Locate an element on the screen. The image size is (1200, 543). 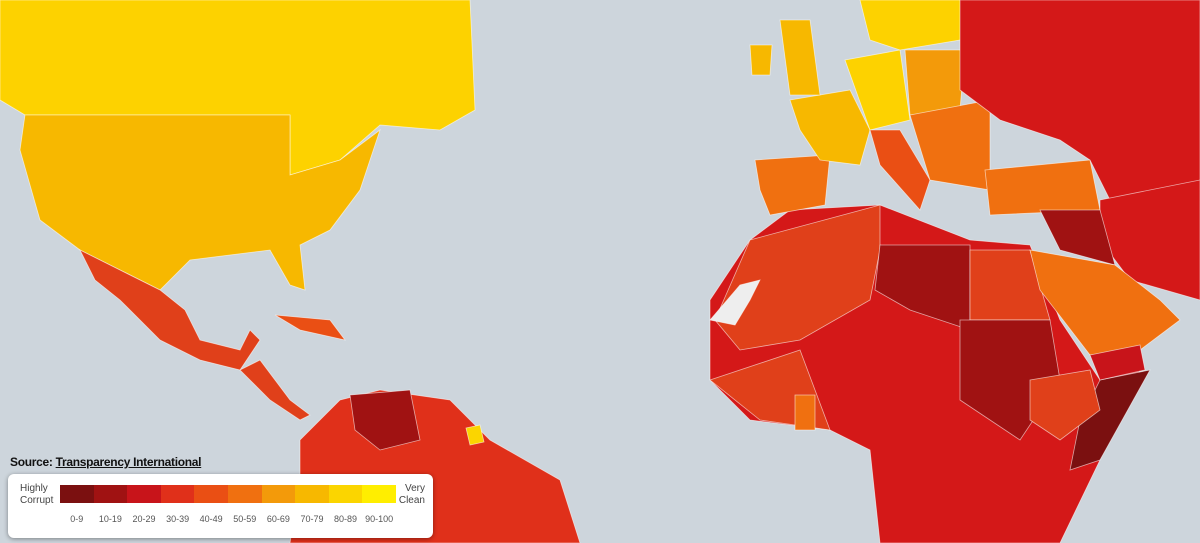
legend-low-label: Highly Corrupt is located at coordinates (37, 494).